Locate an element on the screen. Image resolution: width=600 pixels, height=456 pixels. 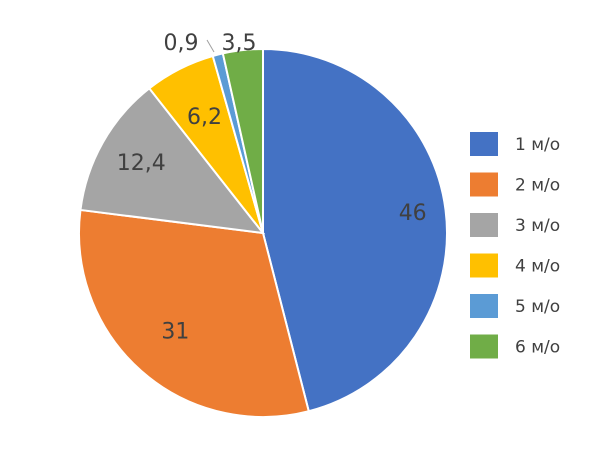
chart-legend: 1 м/о 2 м/о 3 м/о 4 м/о 5 м/о 6 м/о is located at coordinates (515, 245).